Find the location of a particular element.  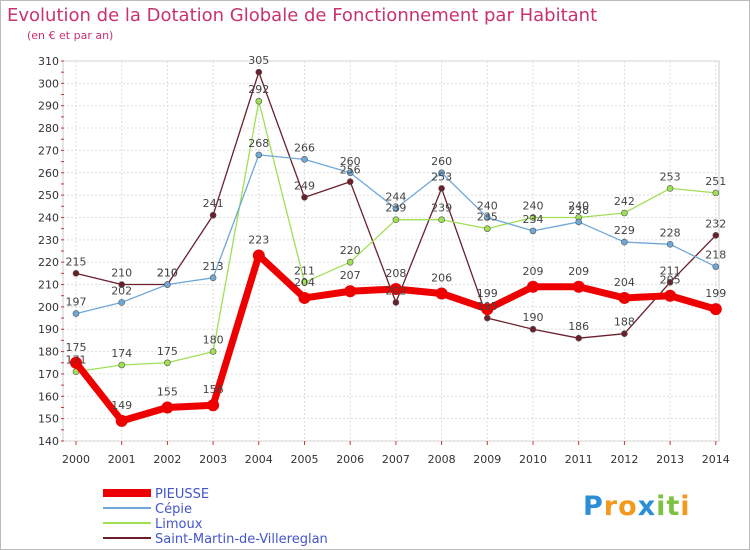

data-label: 156 is located at coordinates (213, 389).